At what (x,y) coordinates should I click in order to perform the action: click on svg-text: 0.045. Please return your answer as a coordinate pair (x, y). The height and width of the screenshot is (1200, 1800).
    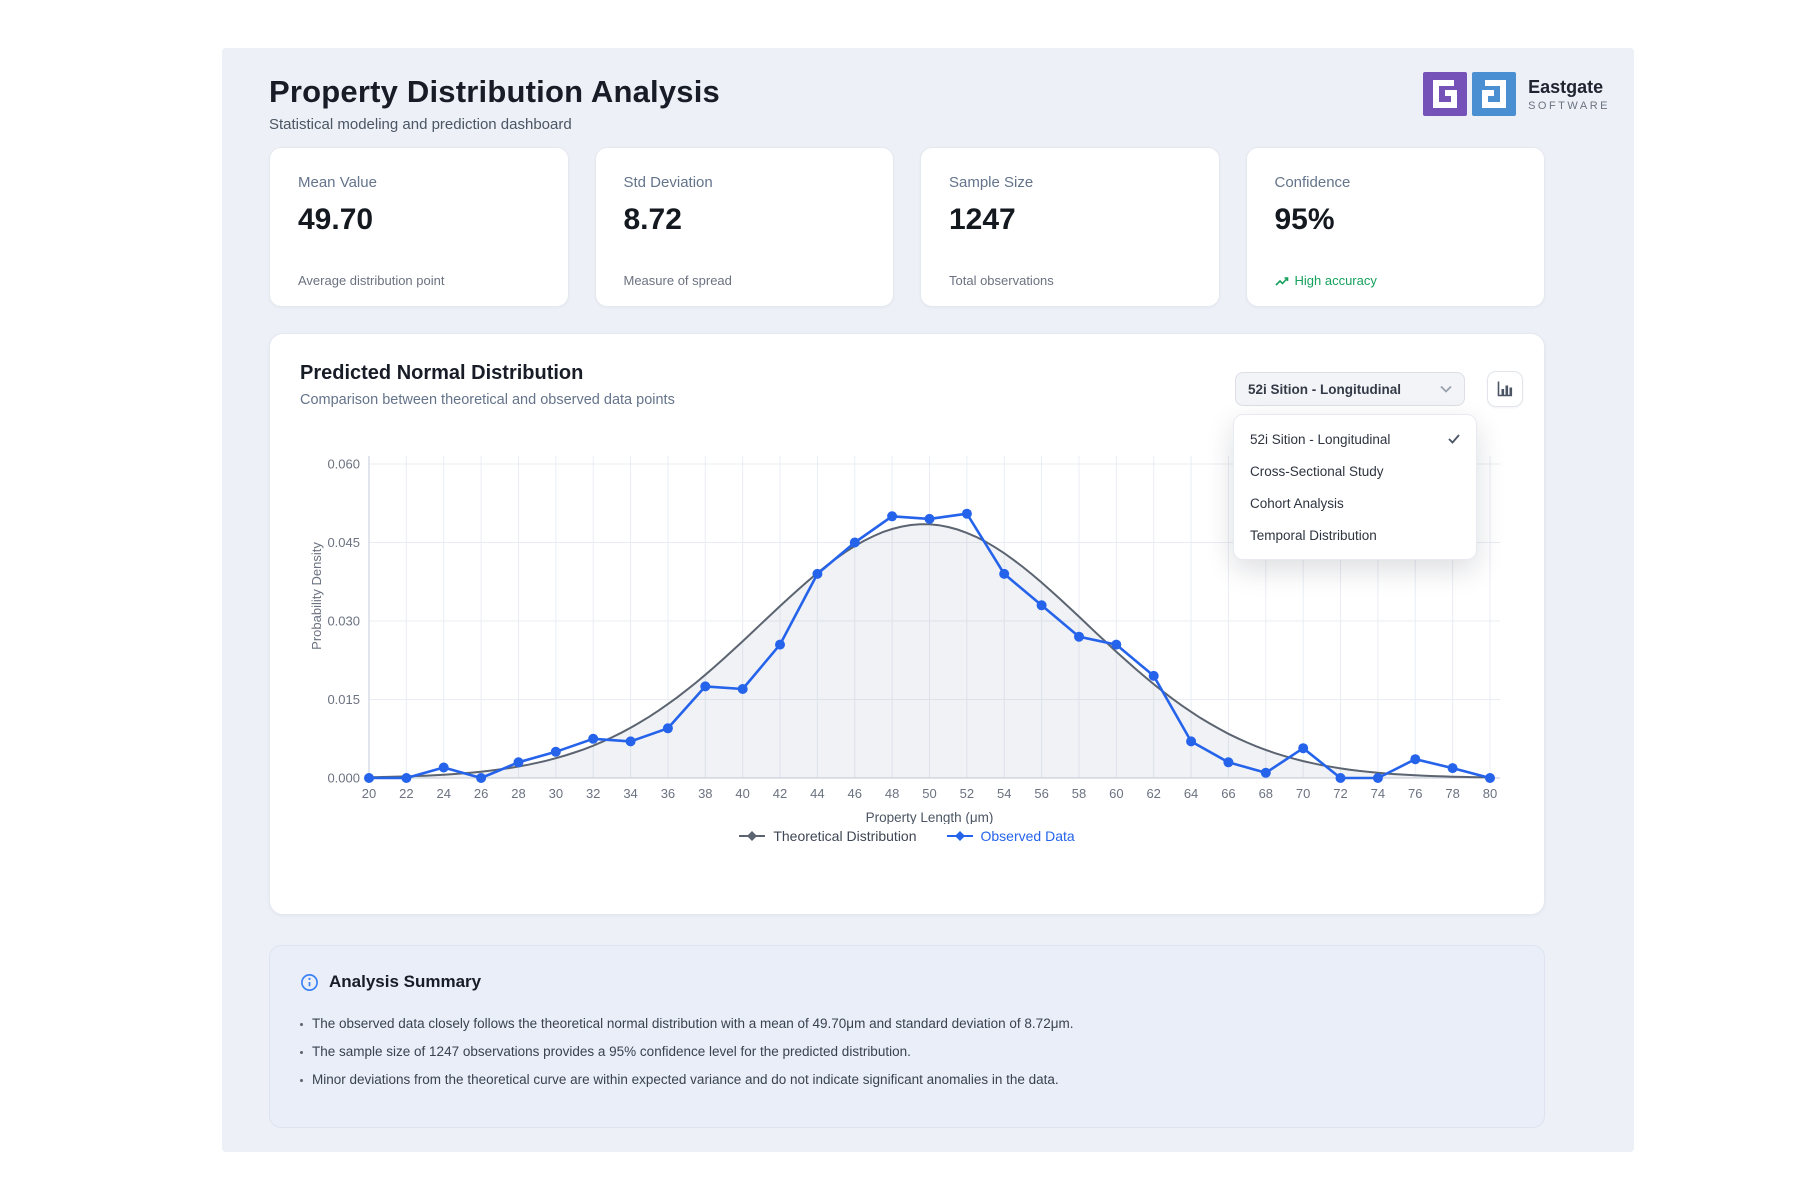
    Looking at the image, I should click on (343, 542).